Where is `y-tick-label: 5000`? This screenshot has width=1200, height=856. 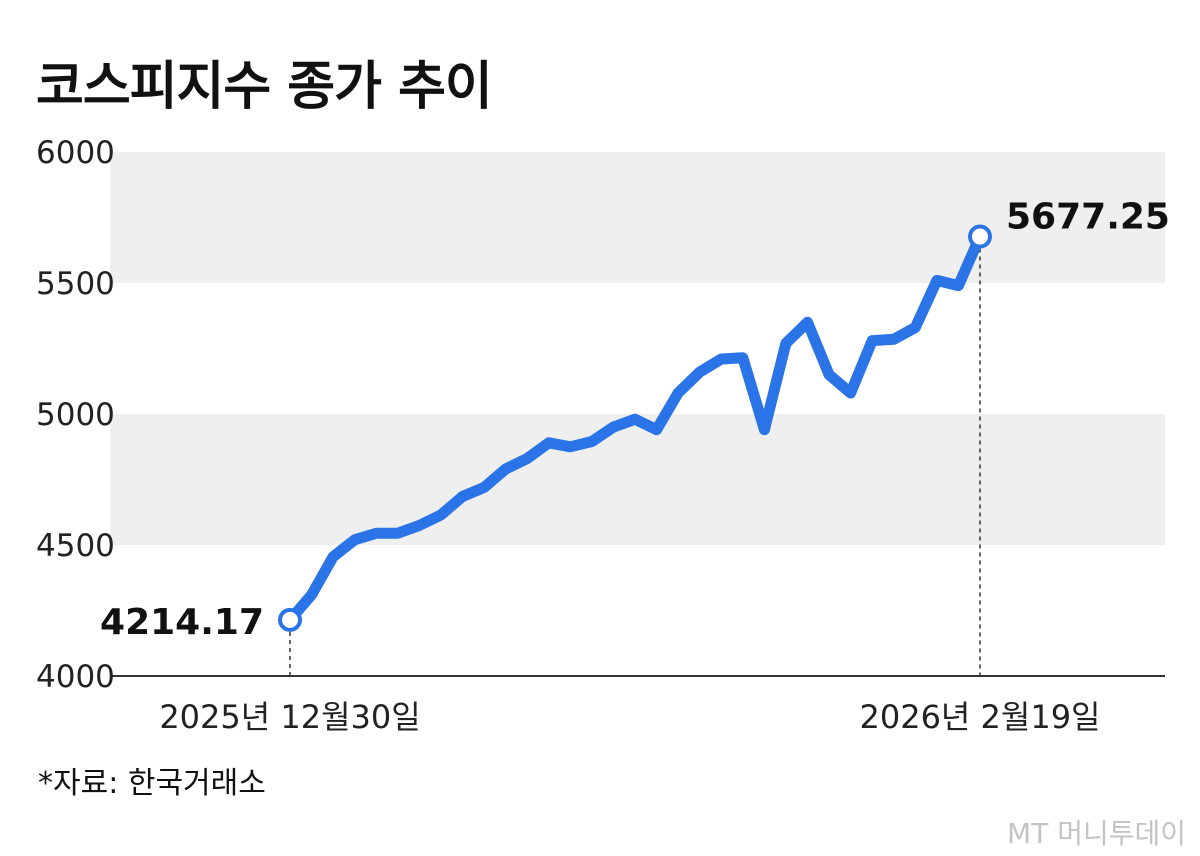
y-tick-label: 5000 is located at coordinates (75, 415).